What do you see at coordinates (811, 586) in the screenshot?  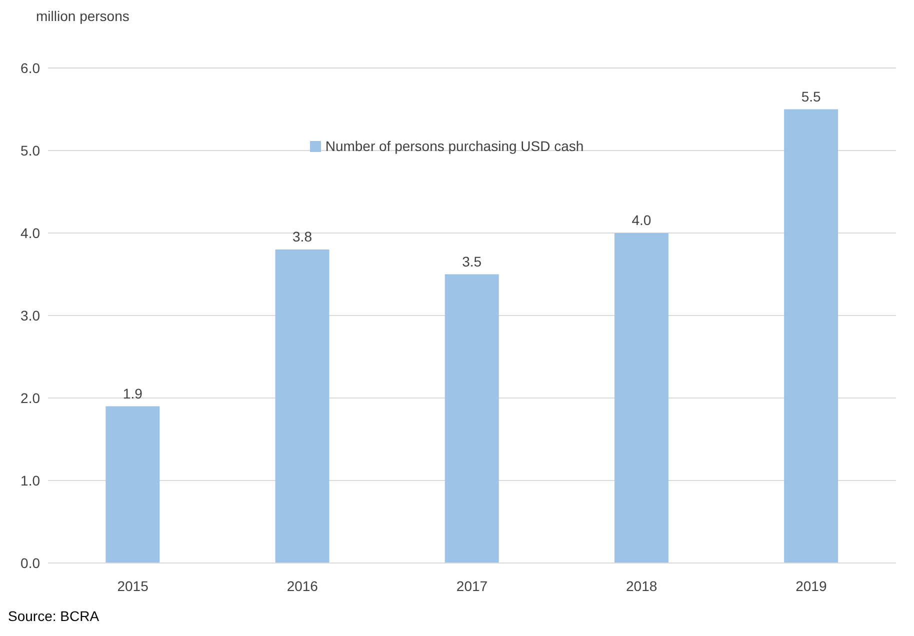 I see `x-tick-label: 2019` at bounding box center [811, 586].